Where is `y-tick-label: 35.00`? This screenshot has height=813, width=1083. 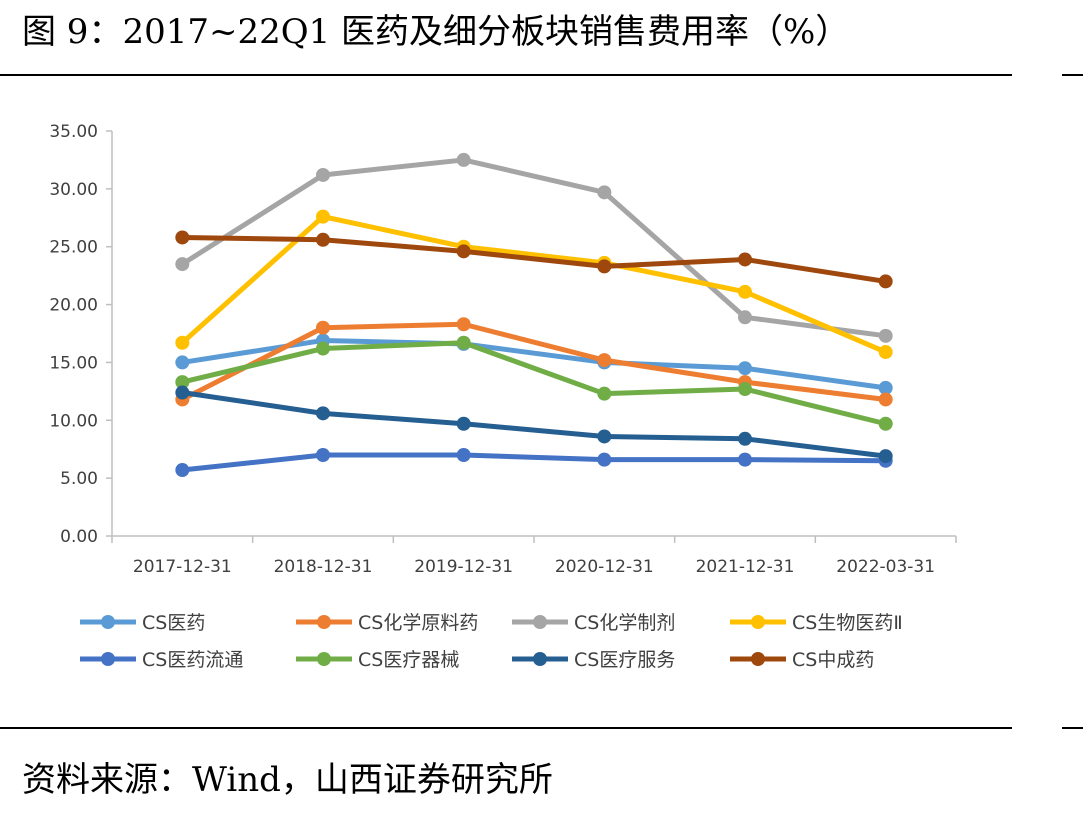 y-tick-label: 35.00 is located at coordinates (73, 132).